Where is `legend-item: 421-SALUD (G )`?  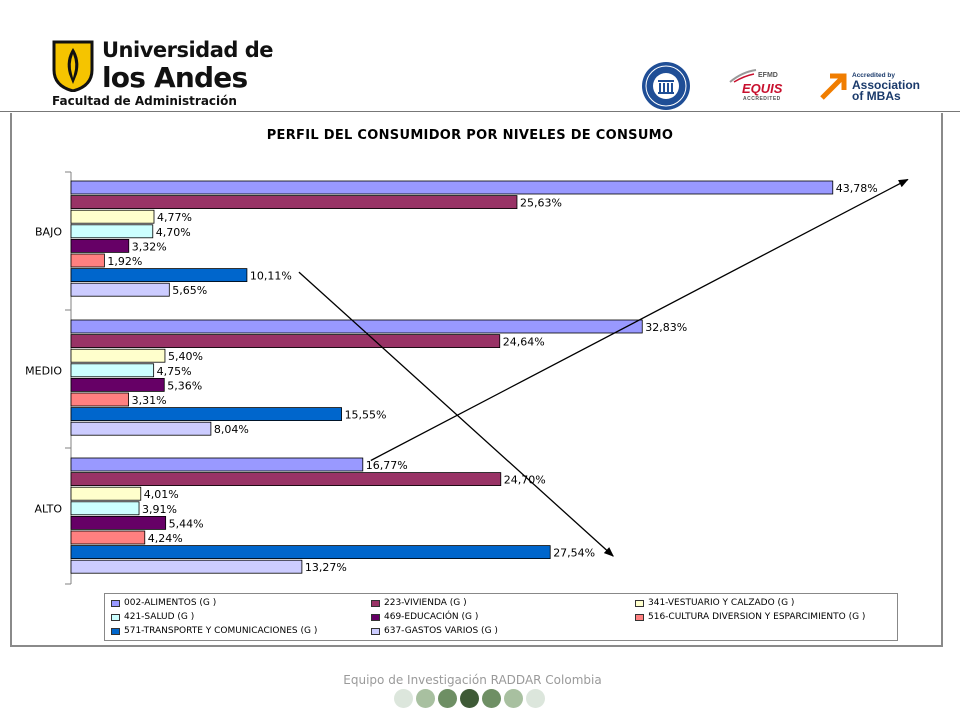 legend-item: 421-SALUD (G ) is located at coordinates (152, 617).